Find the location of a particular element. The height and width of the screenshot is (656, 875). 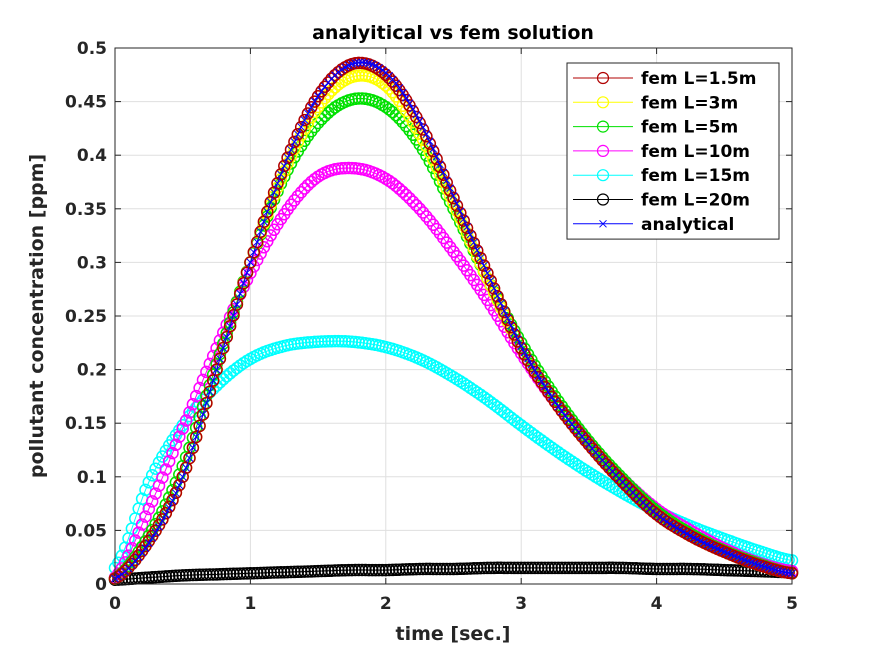

legend-marker is located at coordinates (603, 175).